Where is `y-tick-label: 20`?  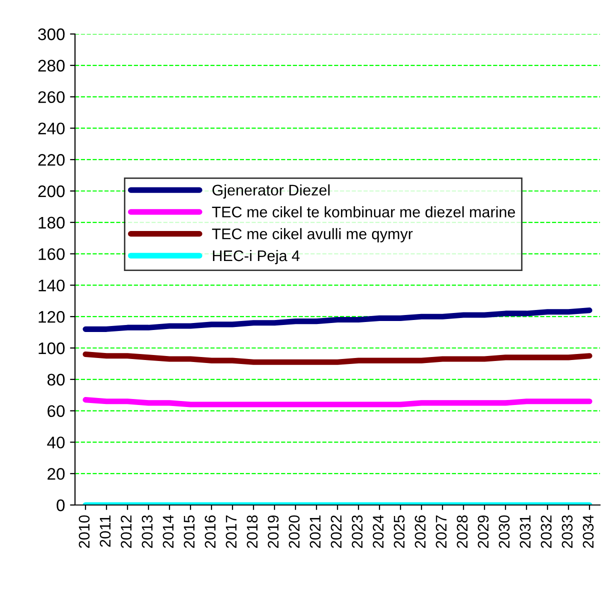
y-tick-label: 20 is located at coordinates (56, 474).